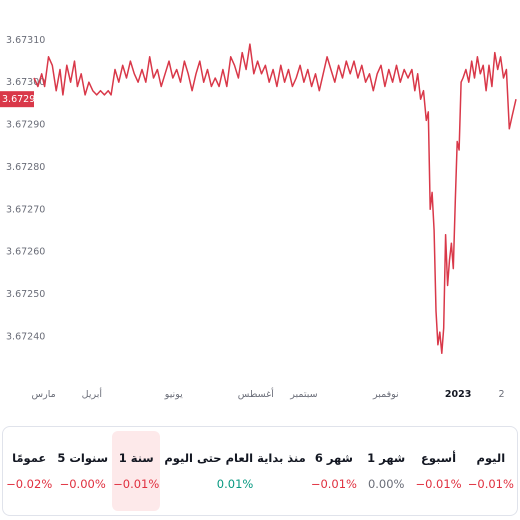 This screenshot has height=520, width=520. What do you see at coordinates (44, 394) in the screenshot?
I see `x-tick-label: مارس` at bounding box center [44, 394].